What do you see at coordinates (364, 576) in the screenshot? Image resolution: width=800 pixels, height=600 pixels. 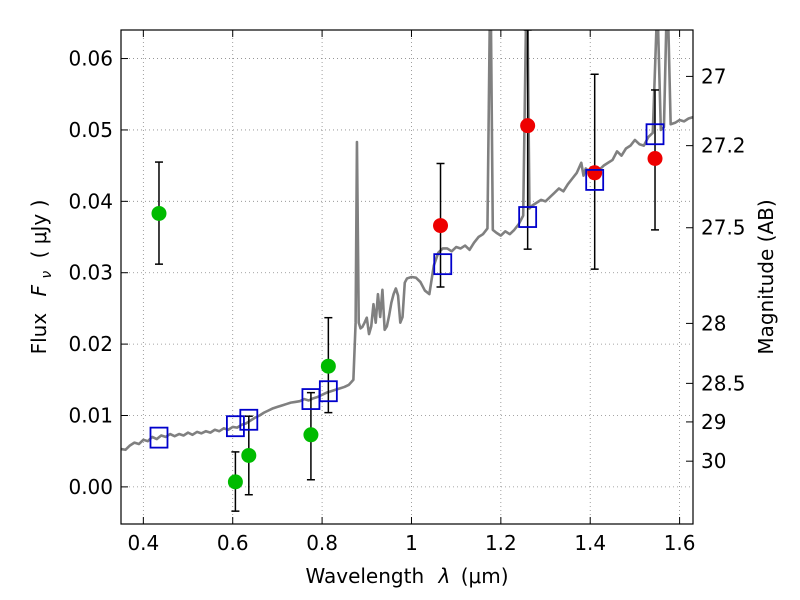 I see `x-axis-label-prefix: Wavelength` at bounding box center [364, 576].